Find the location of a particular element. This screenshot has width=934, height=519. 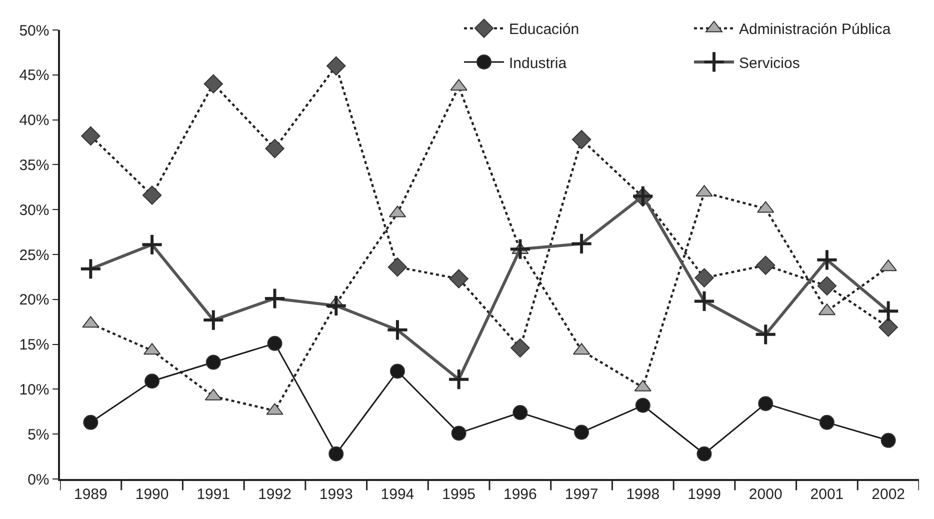

y-tick-label: 0% is located at coordinates (39, 479).